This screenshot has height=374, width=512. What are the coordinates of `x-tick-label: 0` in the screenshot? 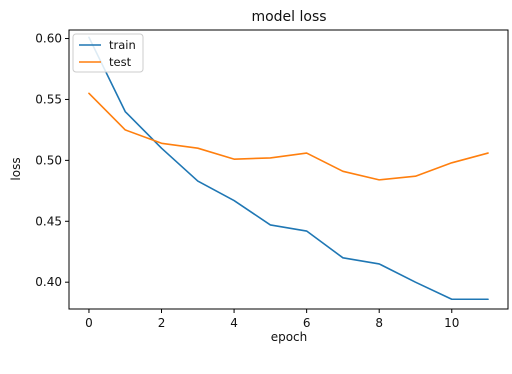 It's located at (89, 323).